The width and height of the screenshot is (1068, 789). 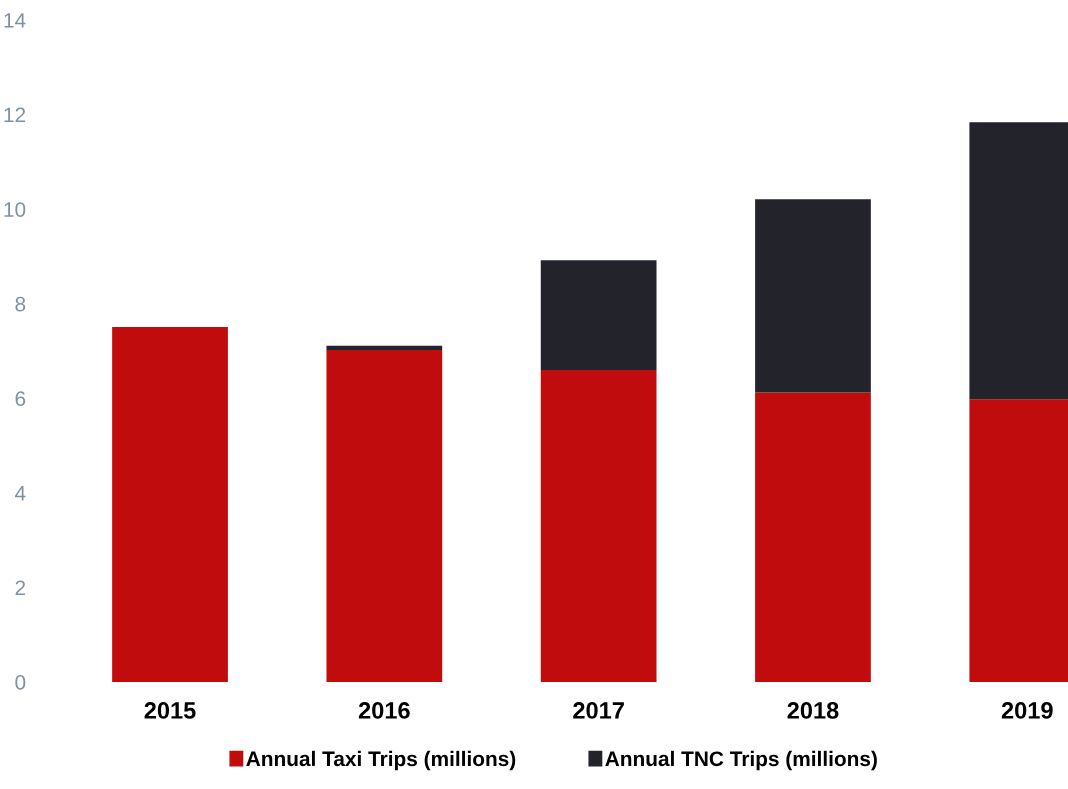 I want to click on legend-label: Annual TNC Trips (millions), so click(x=741, y=760).